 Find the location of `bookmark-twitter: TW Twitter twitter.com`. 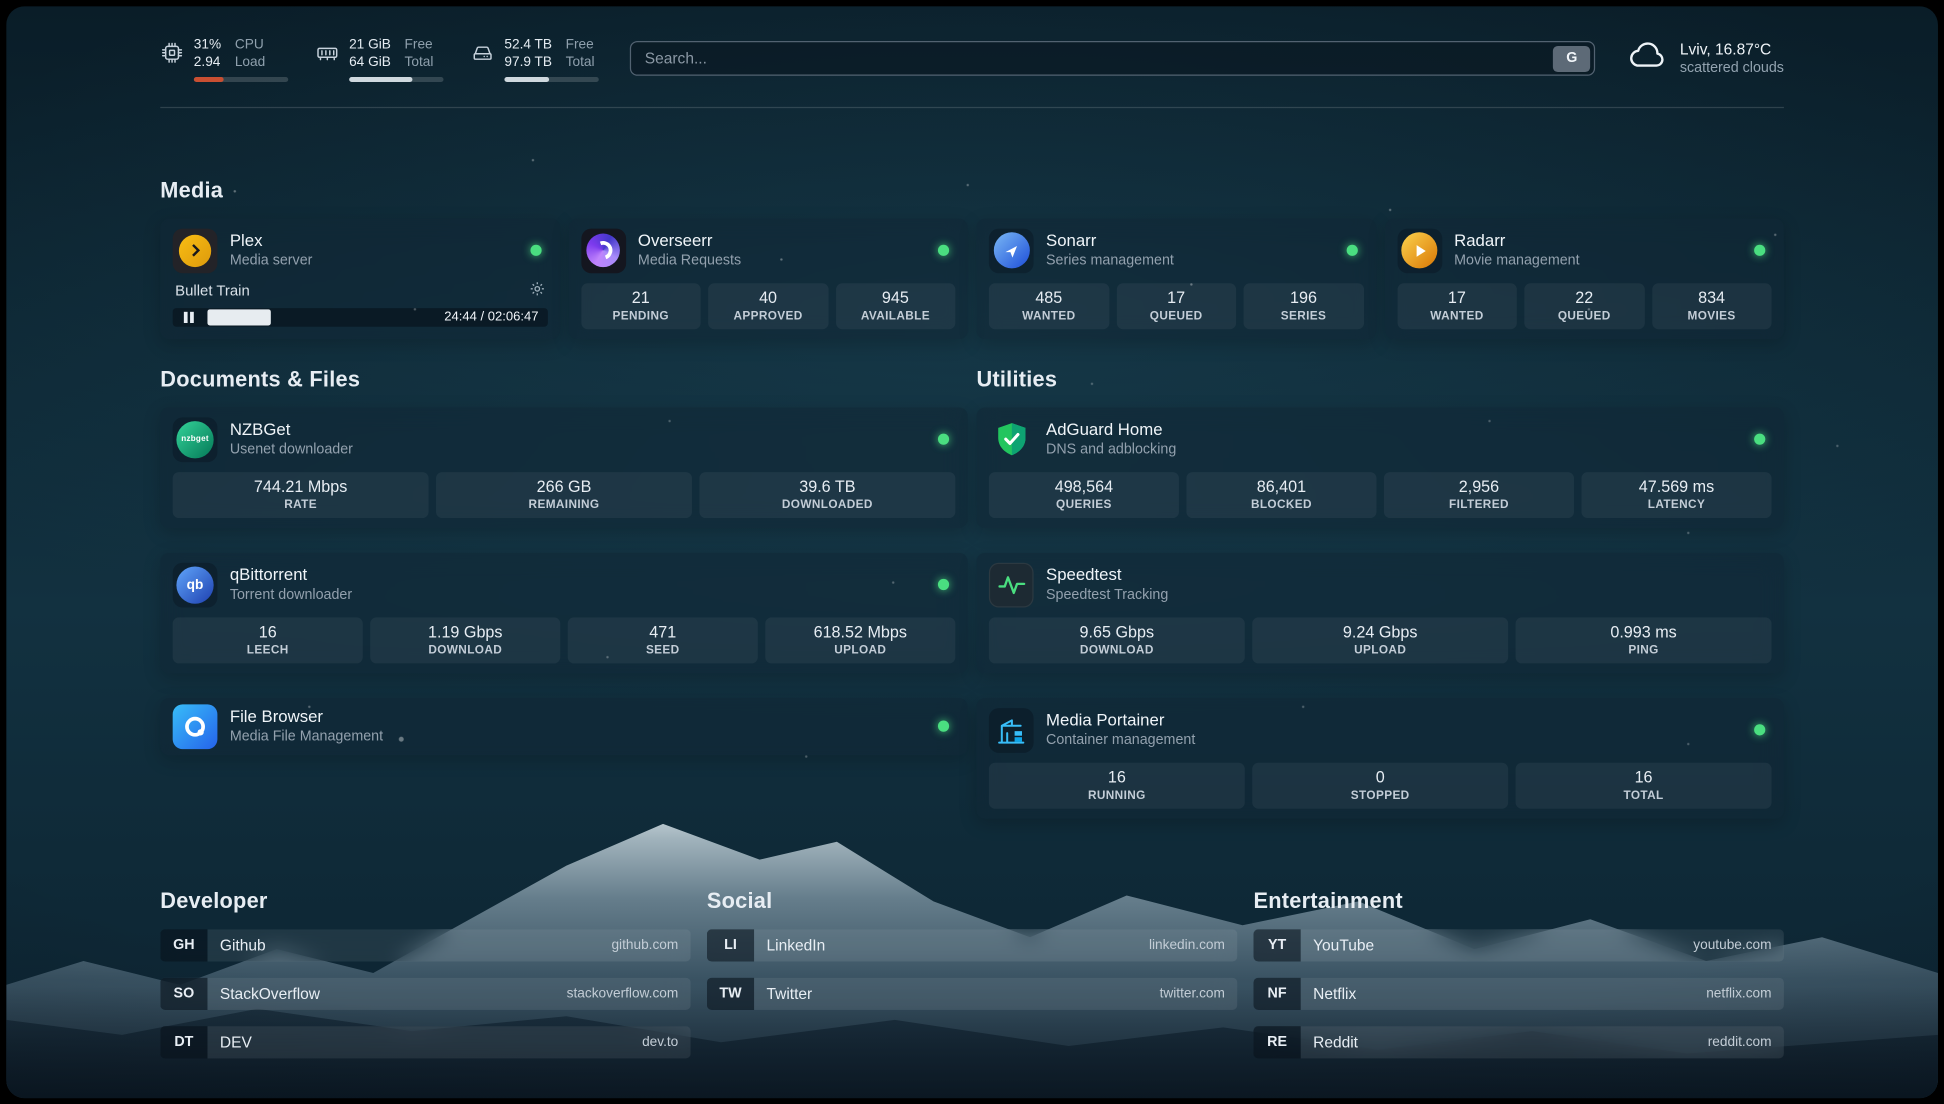

bookmark-twitter: TW Twitter twitter.com is located at coordinates (972, 993).